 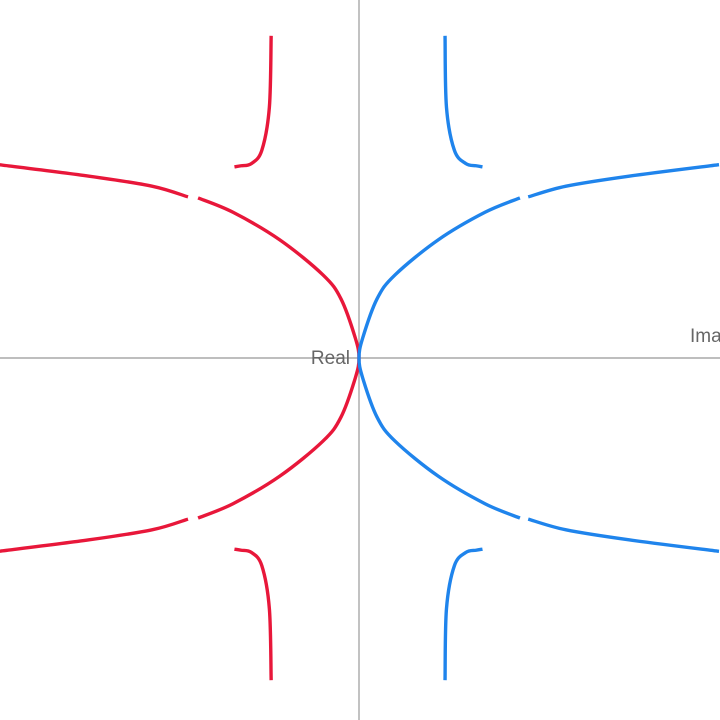 What do you see at coordinates (330, 358) in the screenshot?
I see `axis-label-real: Real` at bounding box center [330, 358].